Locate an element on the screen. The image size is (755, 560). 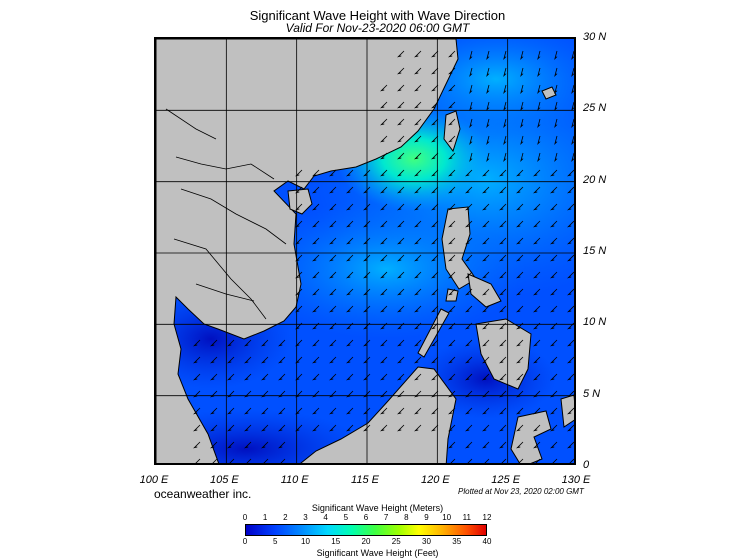
land-mindanao is located at coordinates (503, 354).